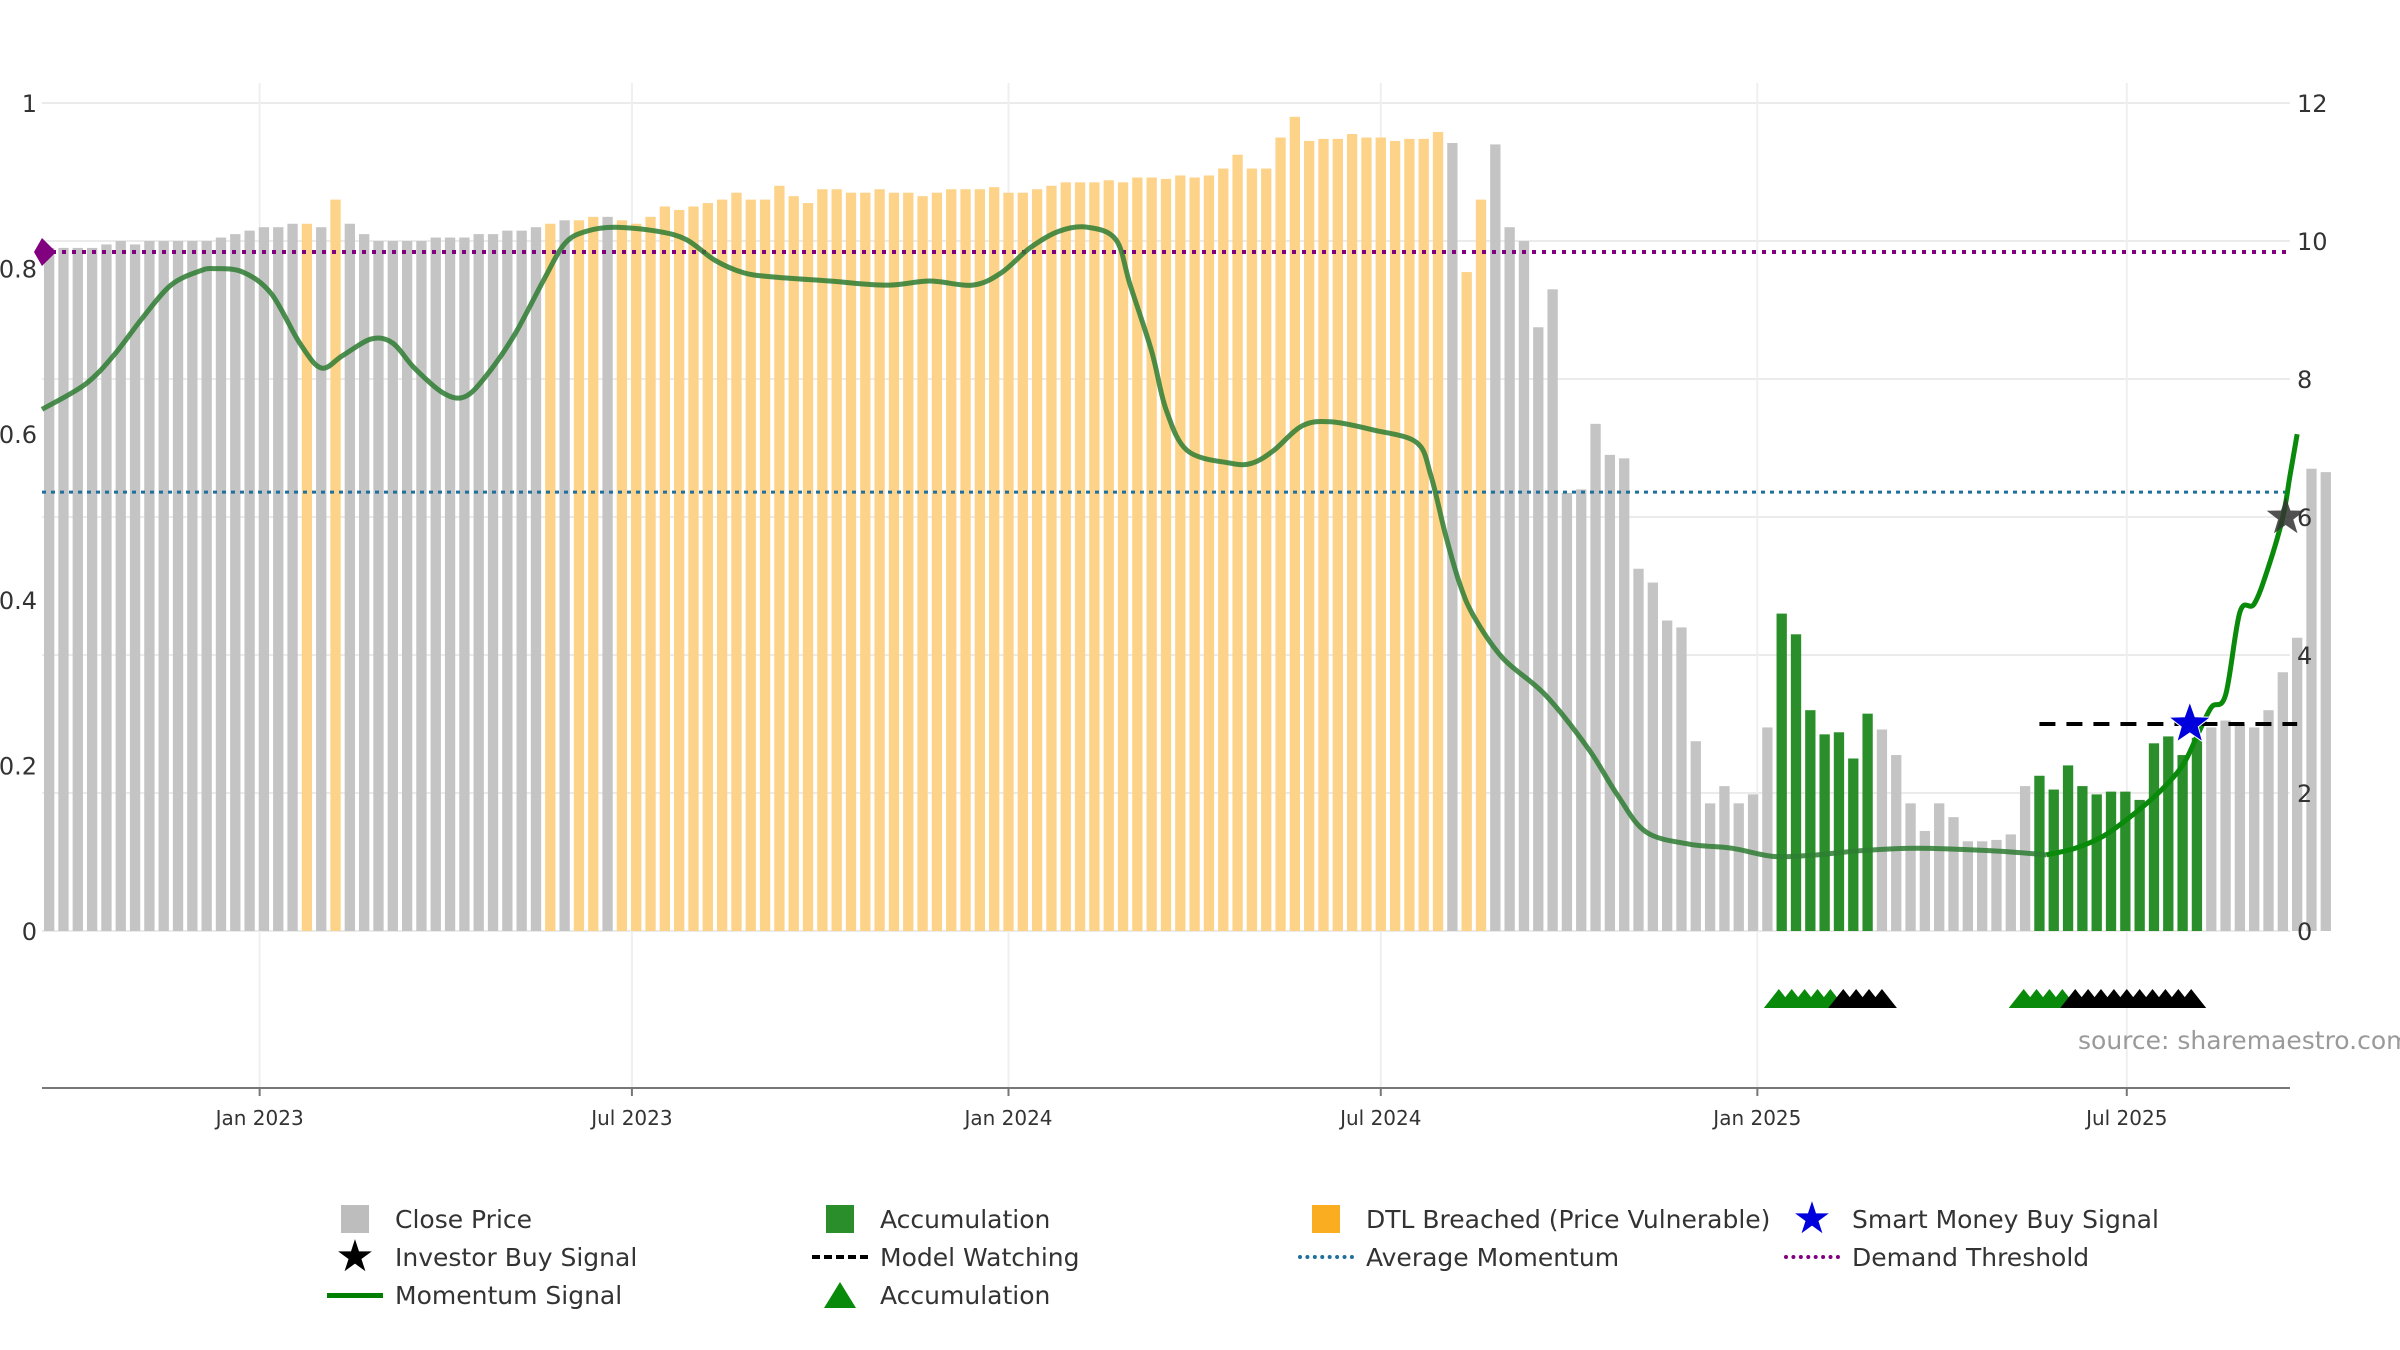  Describe the element at coordinates (630, 1118) in the screenshot. I see `x-tick-label: Jul 2023` at that location.